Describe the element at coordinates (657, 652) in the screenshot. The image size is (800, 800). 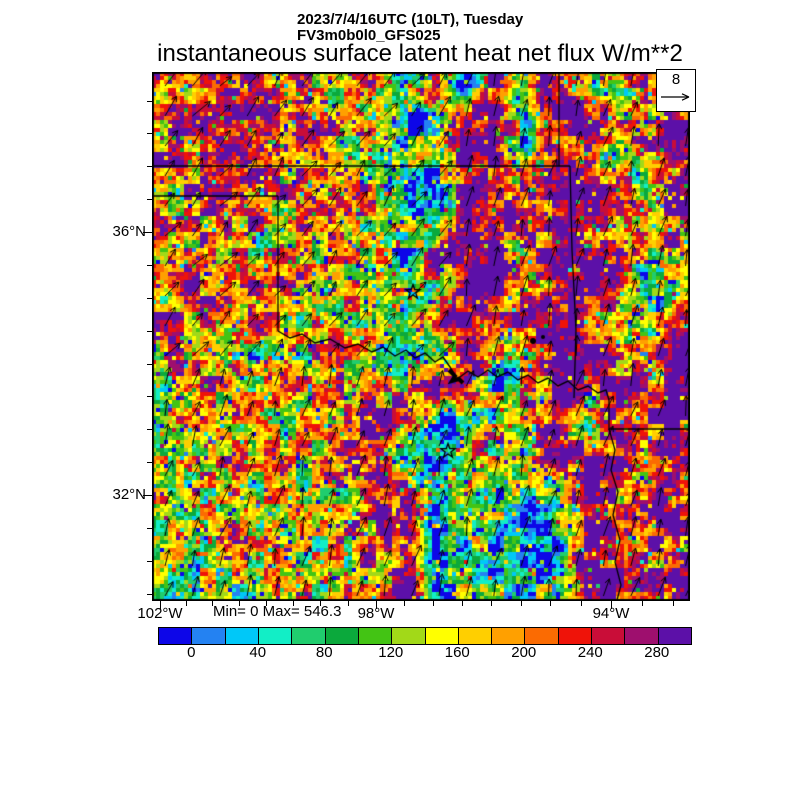
I see `colorbar-tick-label: 280` at that location.